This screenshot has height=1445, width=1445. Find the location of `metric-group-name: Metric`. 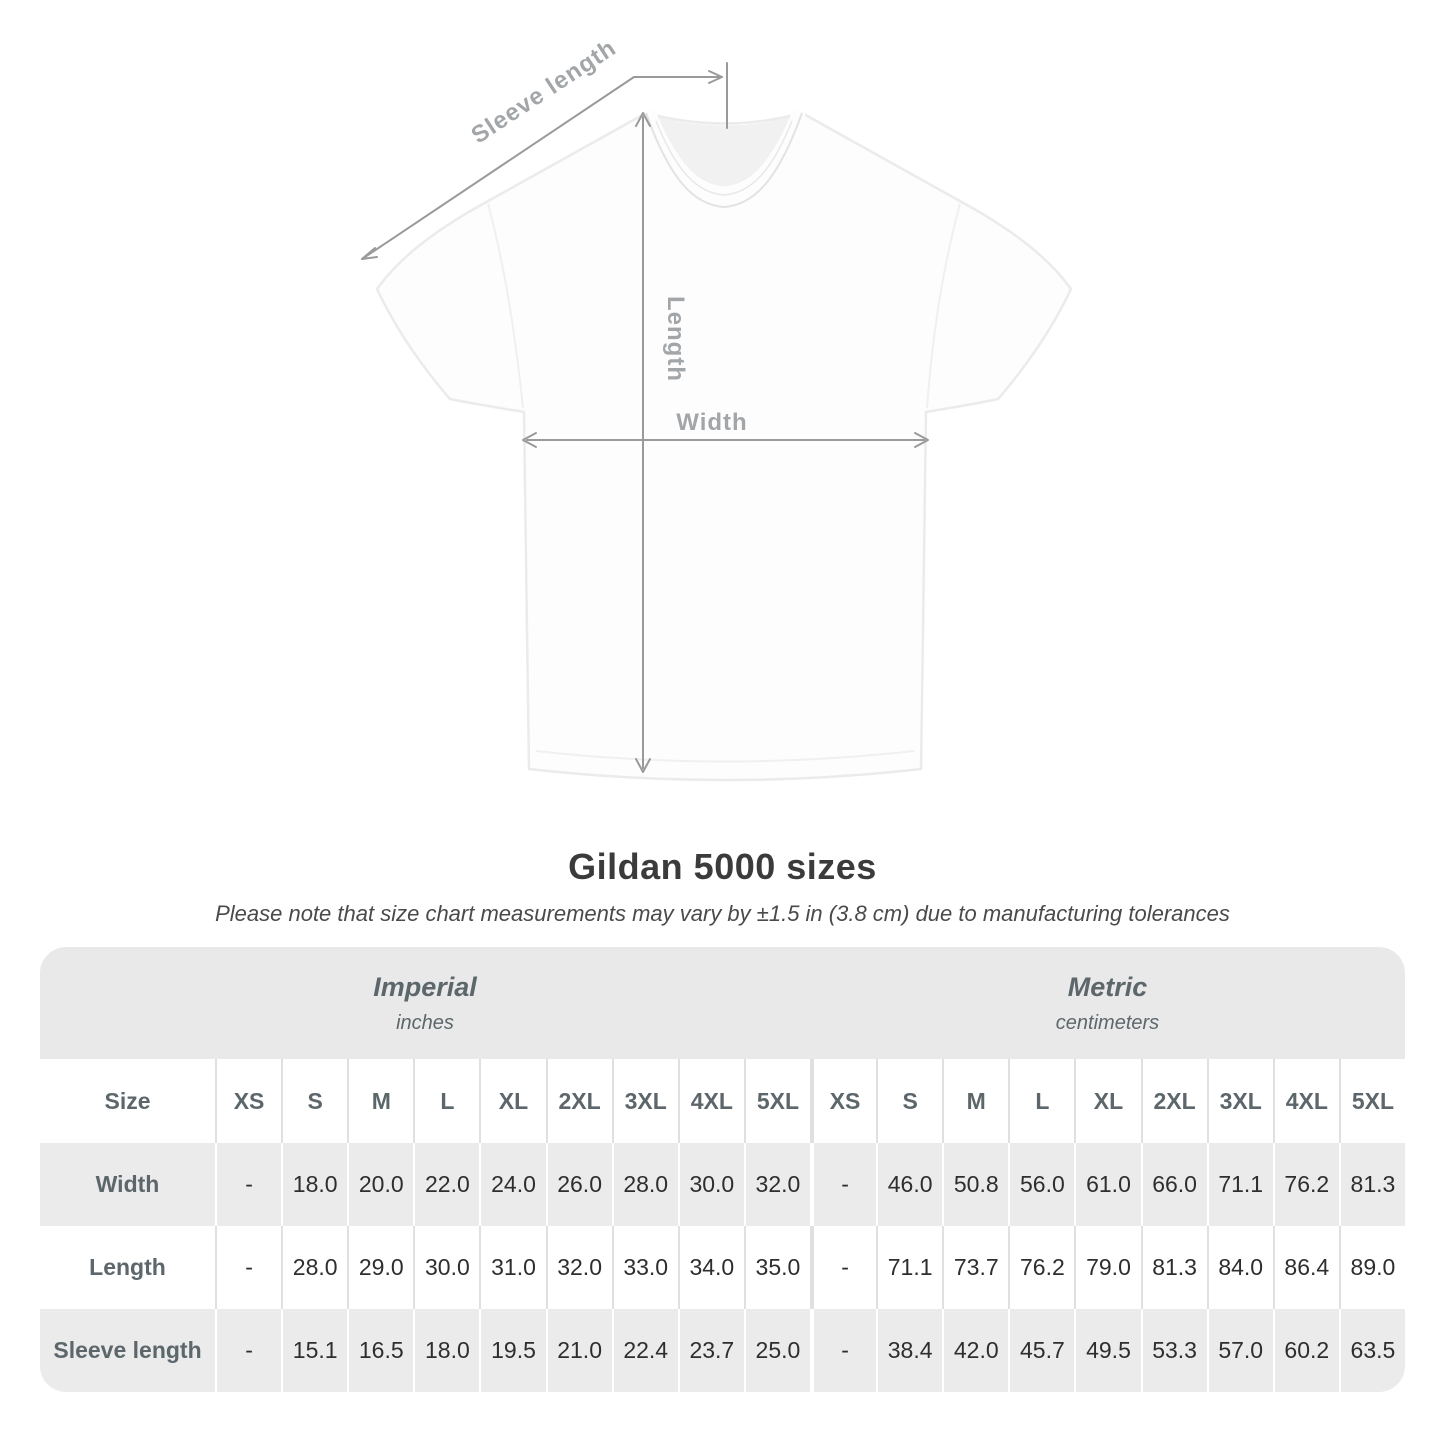

metric-group-name: Metric is located at coordinates (1107, 986).